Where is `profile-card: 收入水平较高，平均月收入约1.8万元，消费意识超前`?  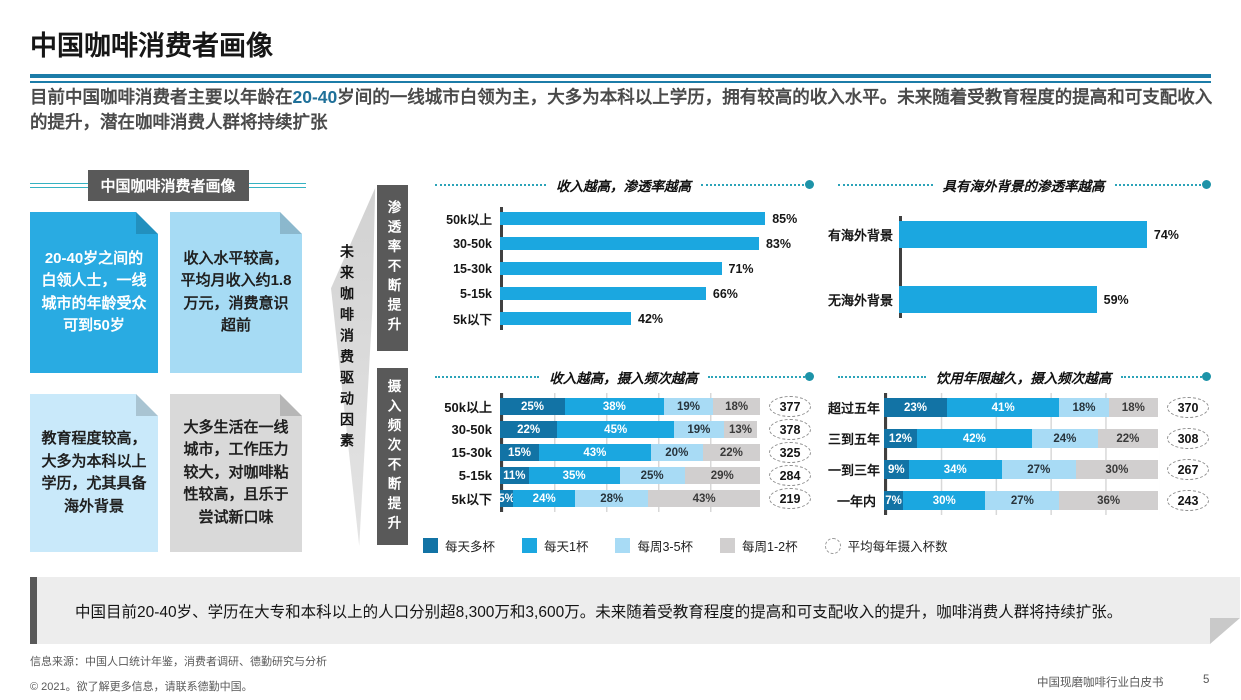
profile-card: 收入水平较高，平均月收入约1.8万元，消费意识超前 is located at coordinates (236, 292).